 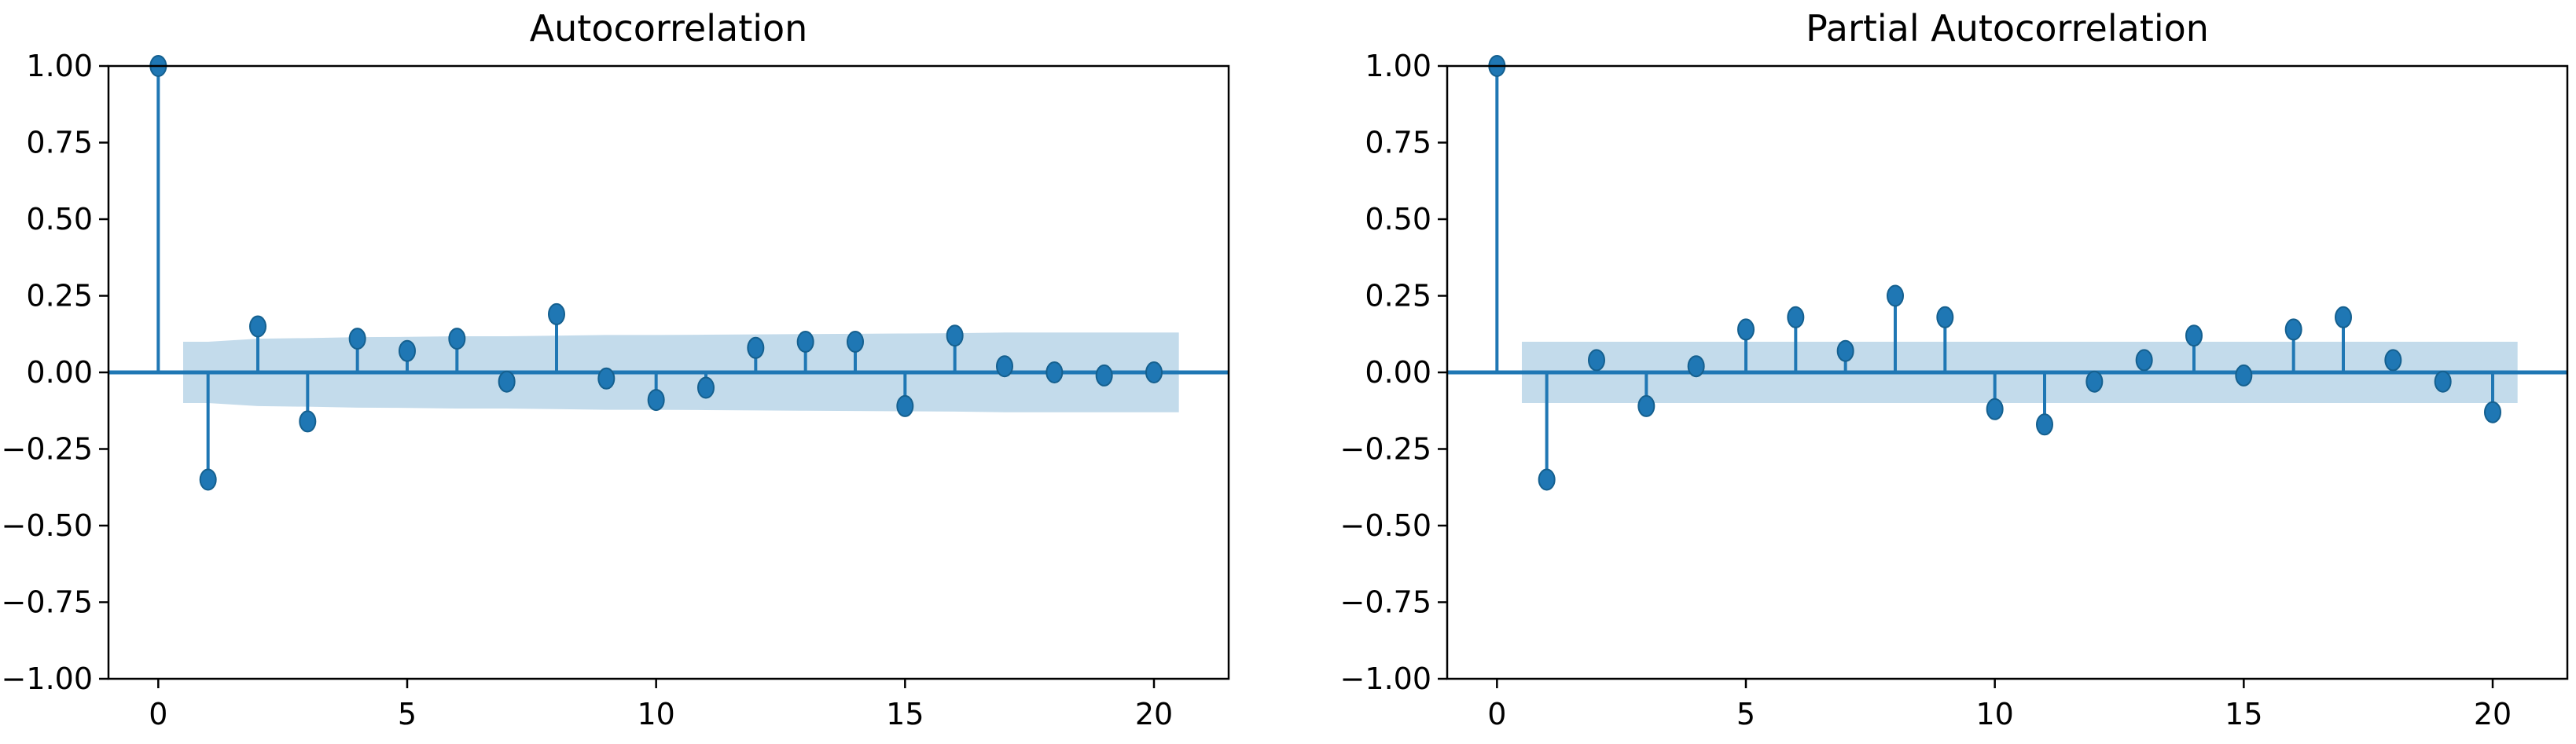 I want to click on acf-ytick-label: −0.50, so click(x=47, y=525).